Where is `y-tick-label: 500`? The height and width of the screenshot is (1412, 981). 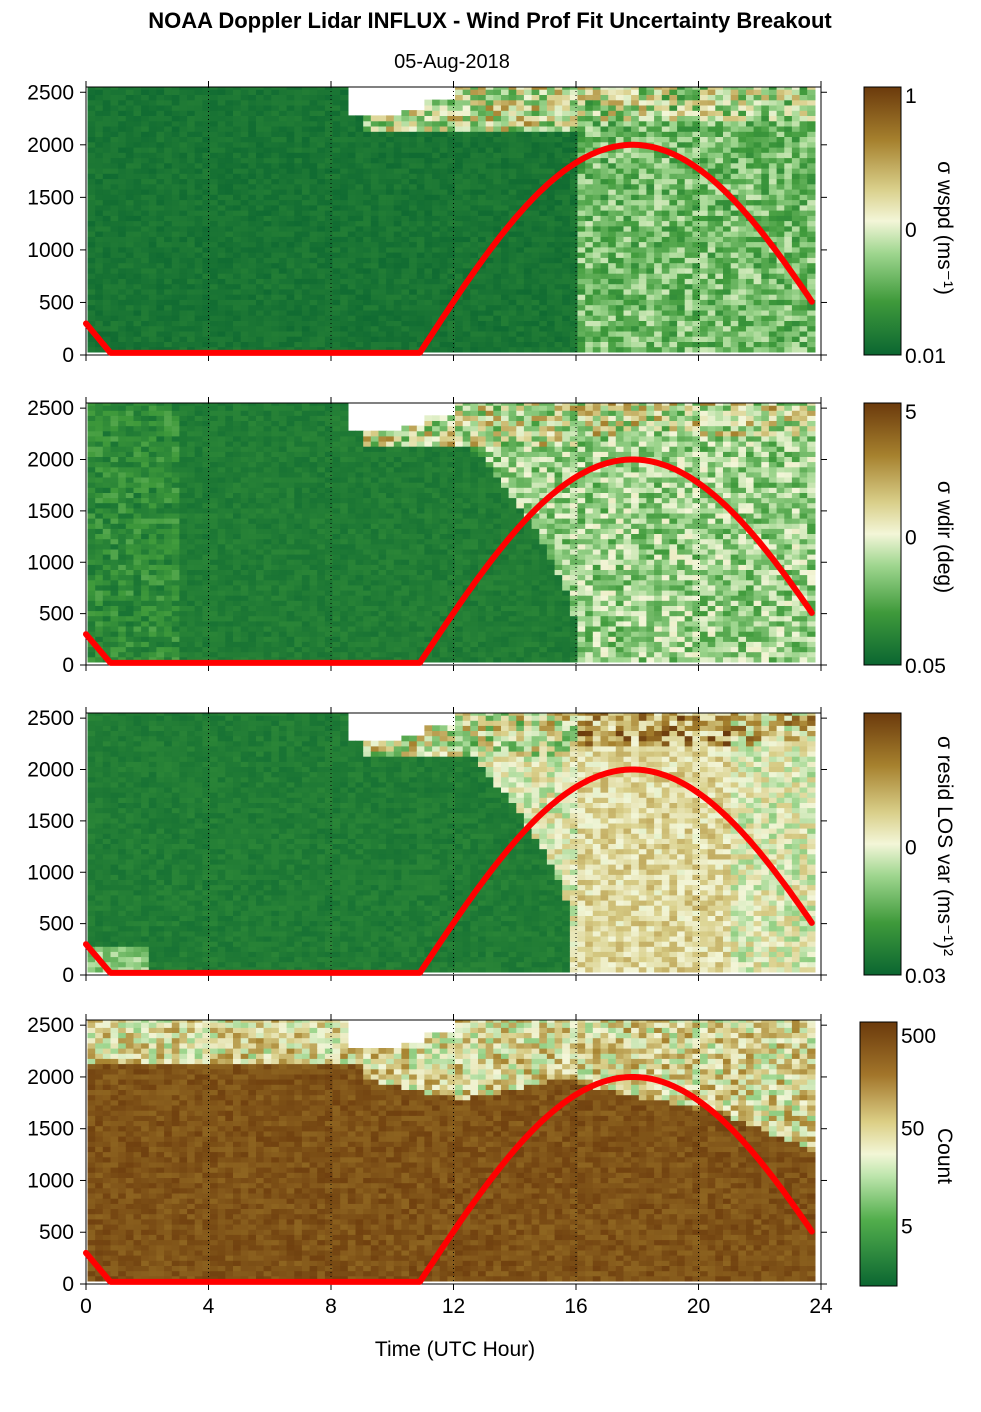
y-tick-label: 500 is located at coordinates (56, 302).